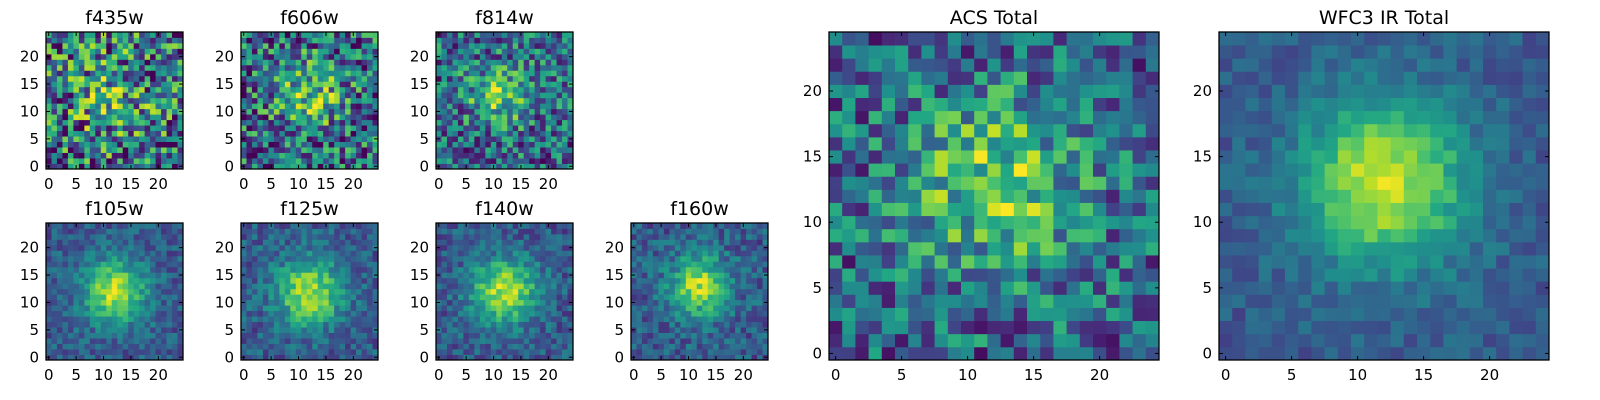 The width and height of the screenshot is (1600, 400). What do you see at coordinates (114, 209) in the screenshot?
I see `panel-title: f105w` at bounding box center [114, 209].